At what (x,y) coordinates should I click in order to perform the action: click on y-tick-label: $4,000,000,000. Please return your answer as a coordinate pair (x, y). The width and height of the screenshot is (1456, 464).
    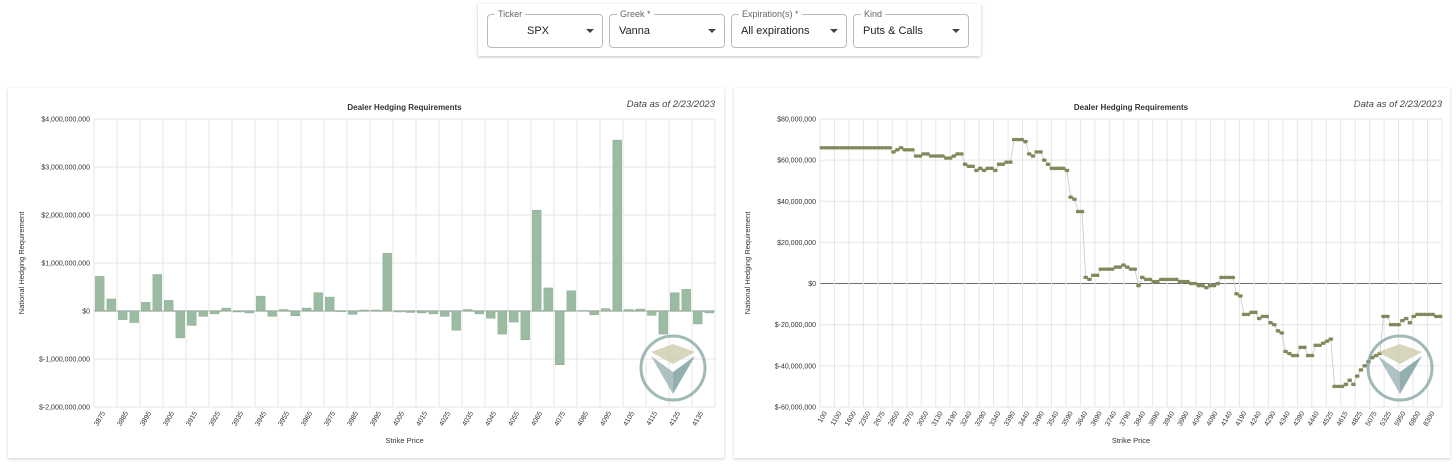
    Looking at the image, I should click on (65, 120).